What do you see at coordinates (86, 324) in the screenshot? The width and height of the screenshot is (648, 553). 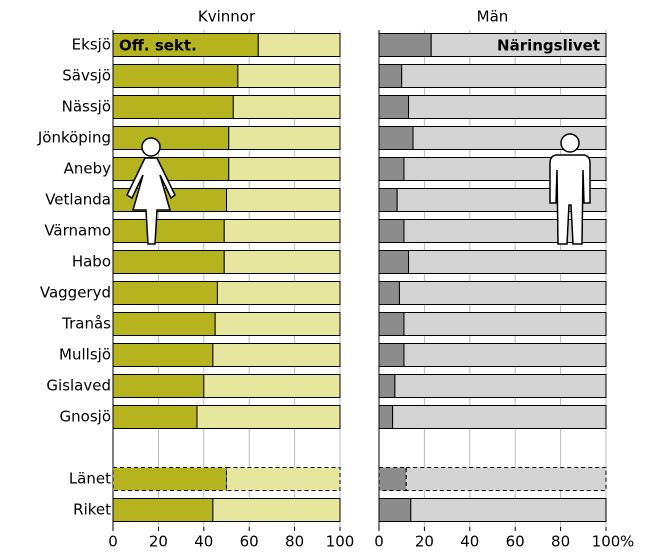 I see `category-label: Tranås` at bounding box center [86, 324].